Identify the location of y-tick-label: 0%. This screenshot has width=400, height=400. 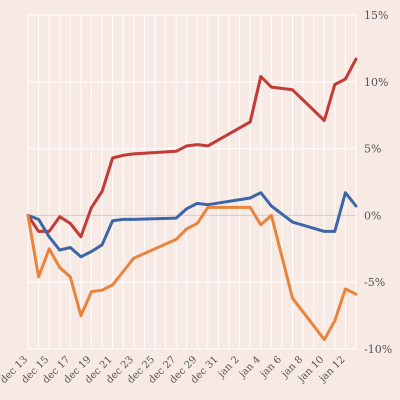
(372, 215).